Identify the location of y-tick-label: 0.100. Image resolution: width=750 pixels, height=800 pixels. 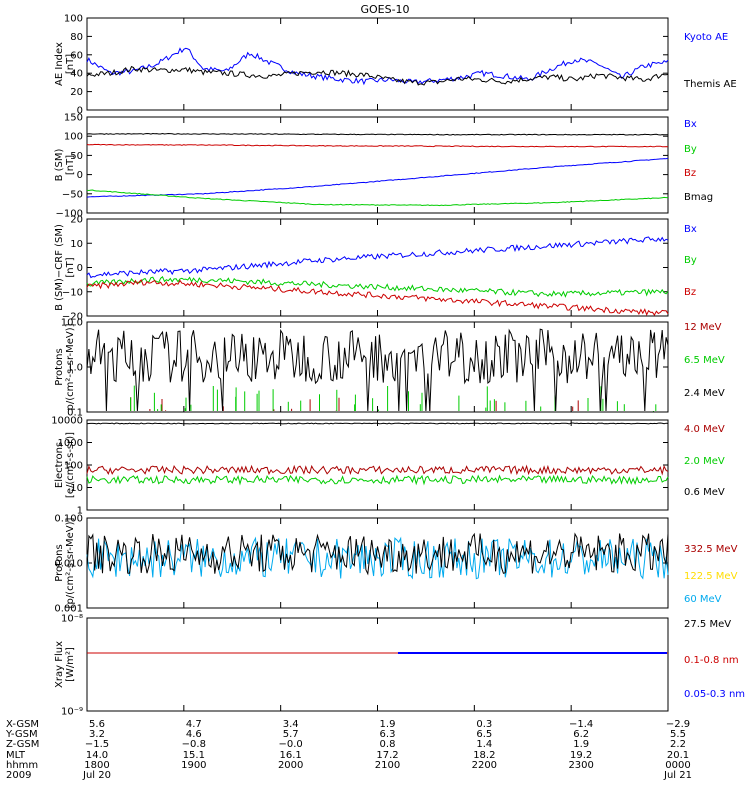
(68, 519).